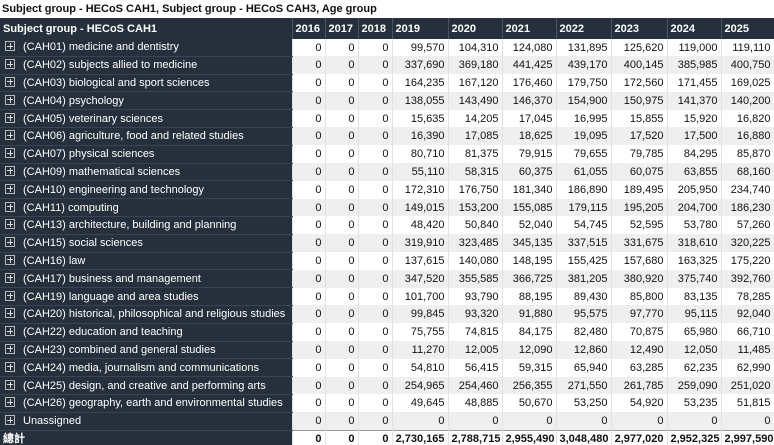  Describe the element at coordinates (747, 437) in the screenshot. I see `cell-value: 2,997,590` at that location.